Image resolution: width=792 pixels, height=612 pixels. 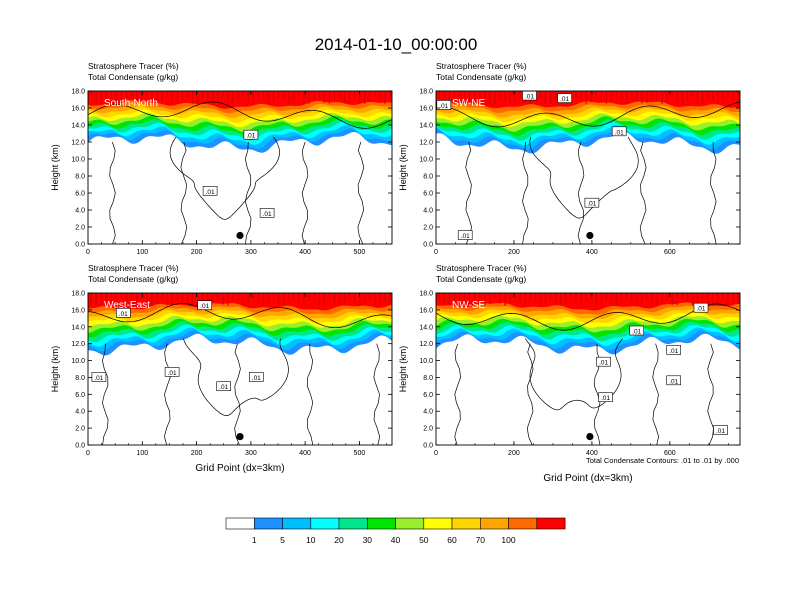 What do you see at coordinates (428, 211) in the screenshot?
I see `y-tick-label: 4.0` at bounding box center [428, 211].